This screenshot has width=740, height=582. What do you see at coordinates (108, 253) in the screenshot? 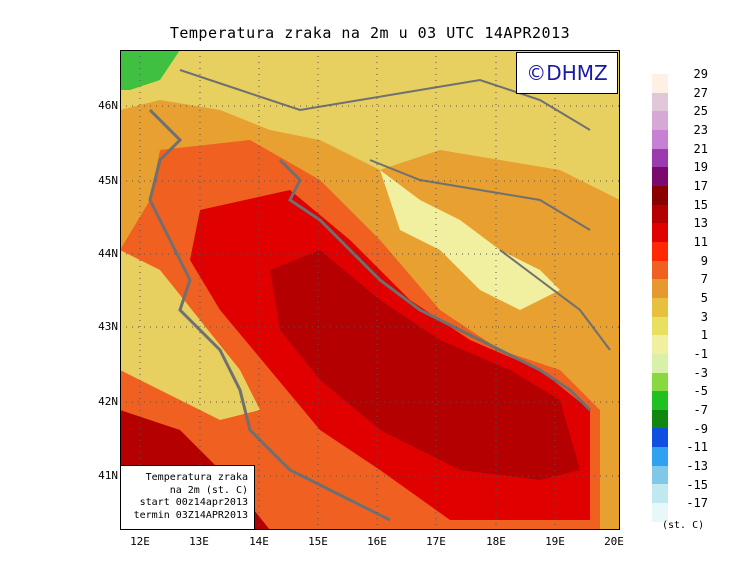
I see `lat-tick: 44N` at bounding box center [108, 253].